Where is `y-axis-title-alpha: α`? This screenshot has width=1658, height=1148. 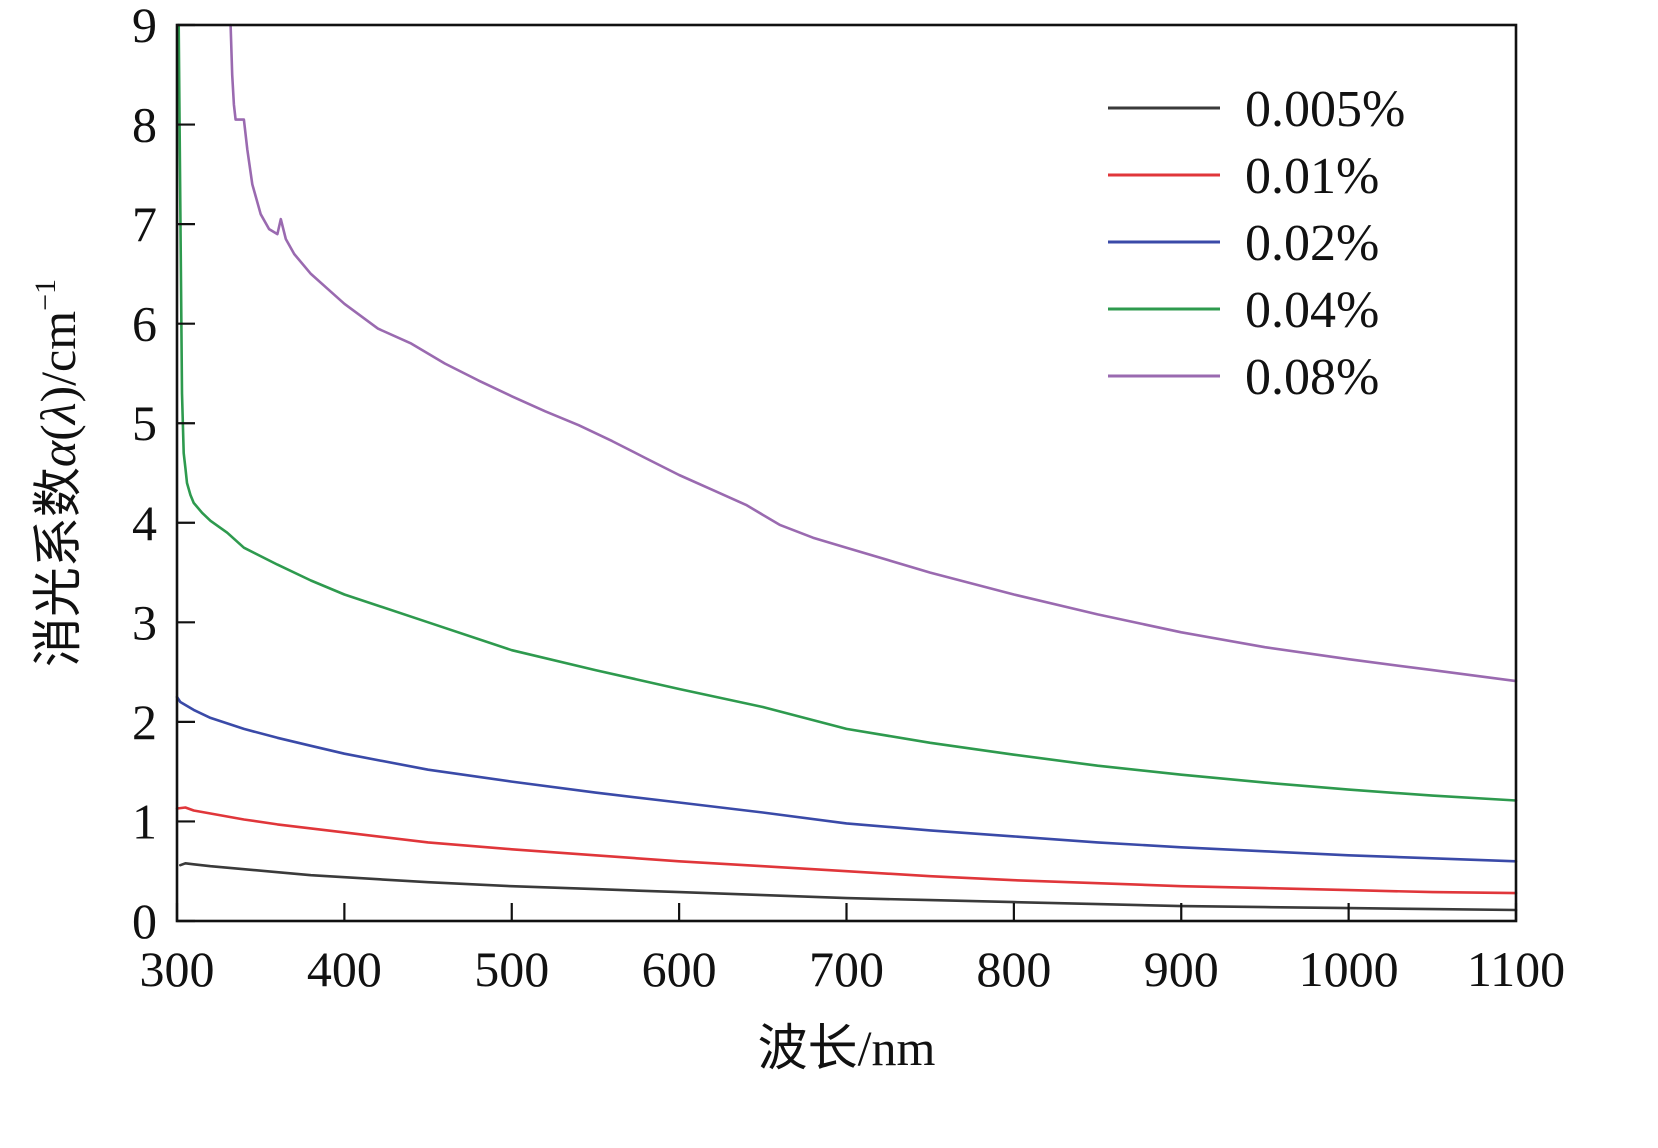
y-axis-title-alpha: α is located at coordinates (58, 453).